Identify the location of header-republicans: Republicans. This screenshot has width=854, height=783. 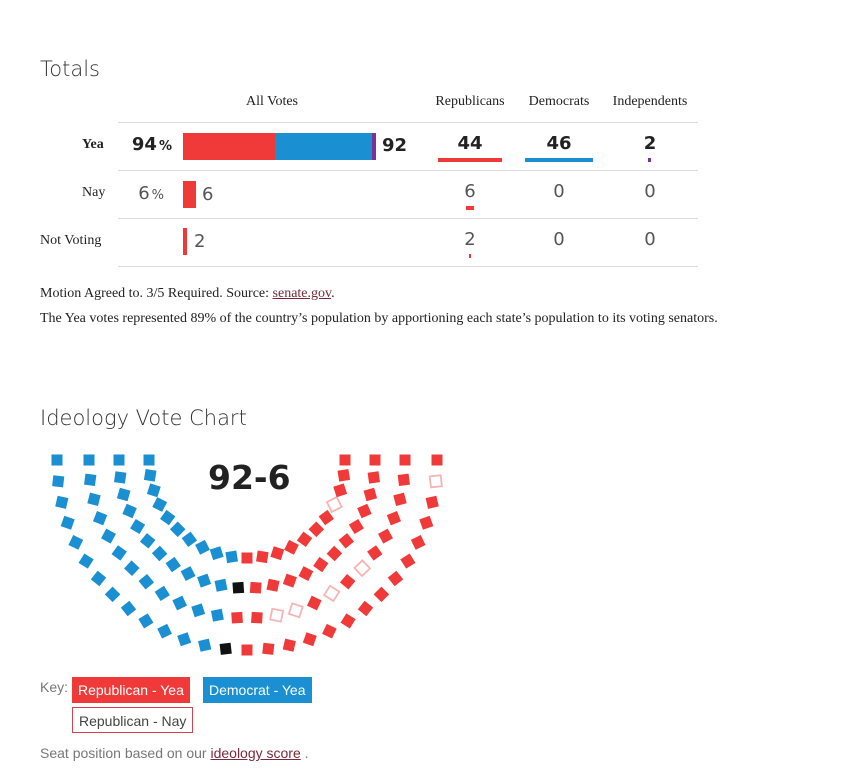
(470, 101).